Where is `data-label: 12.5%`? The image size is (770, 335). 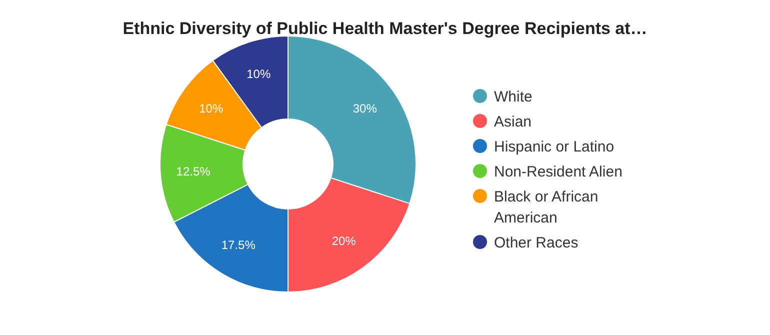 data-label: 12.5% is located at coordinates (193, 171).